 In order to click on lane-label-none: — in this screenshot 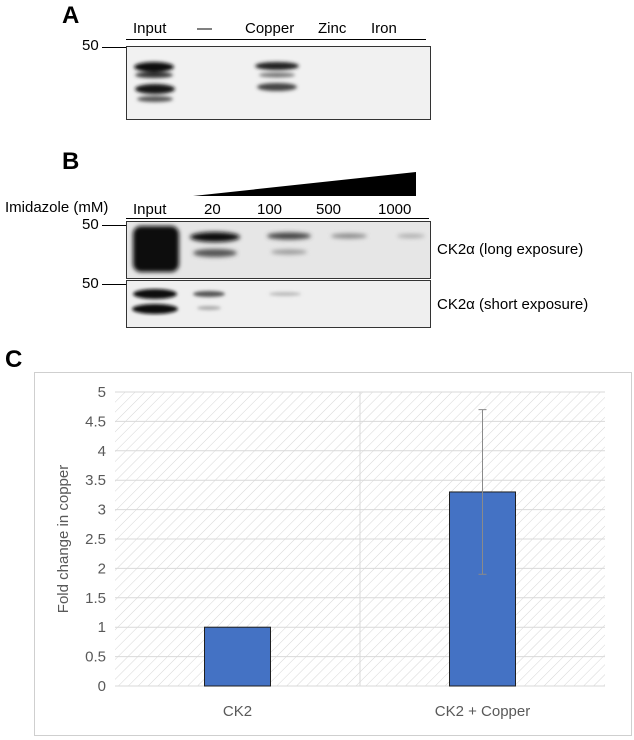, I will do `click(204, 28)`.